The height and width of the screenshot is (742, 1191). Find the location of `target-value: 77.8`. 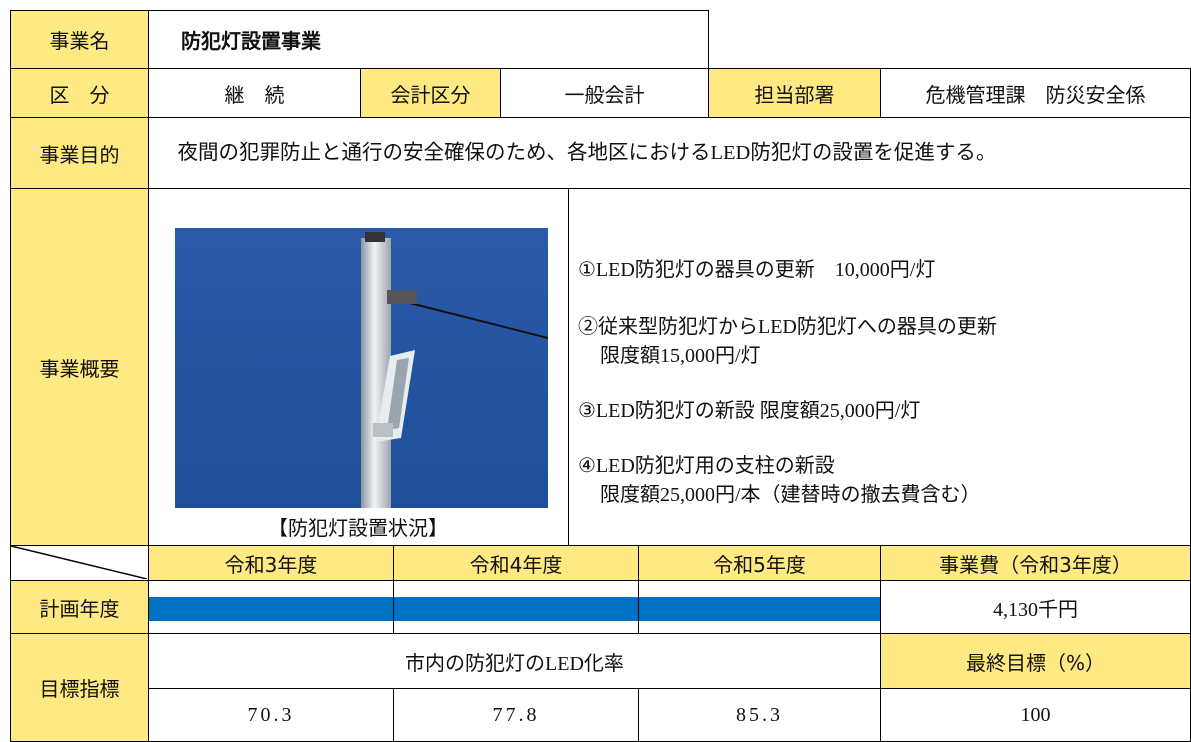

target-value: 77.8 is located at coordinates (516, 714).